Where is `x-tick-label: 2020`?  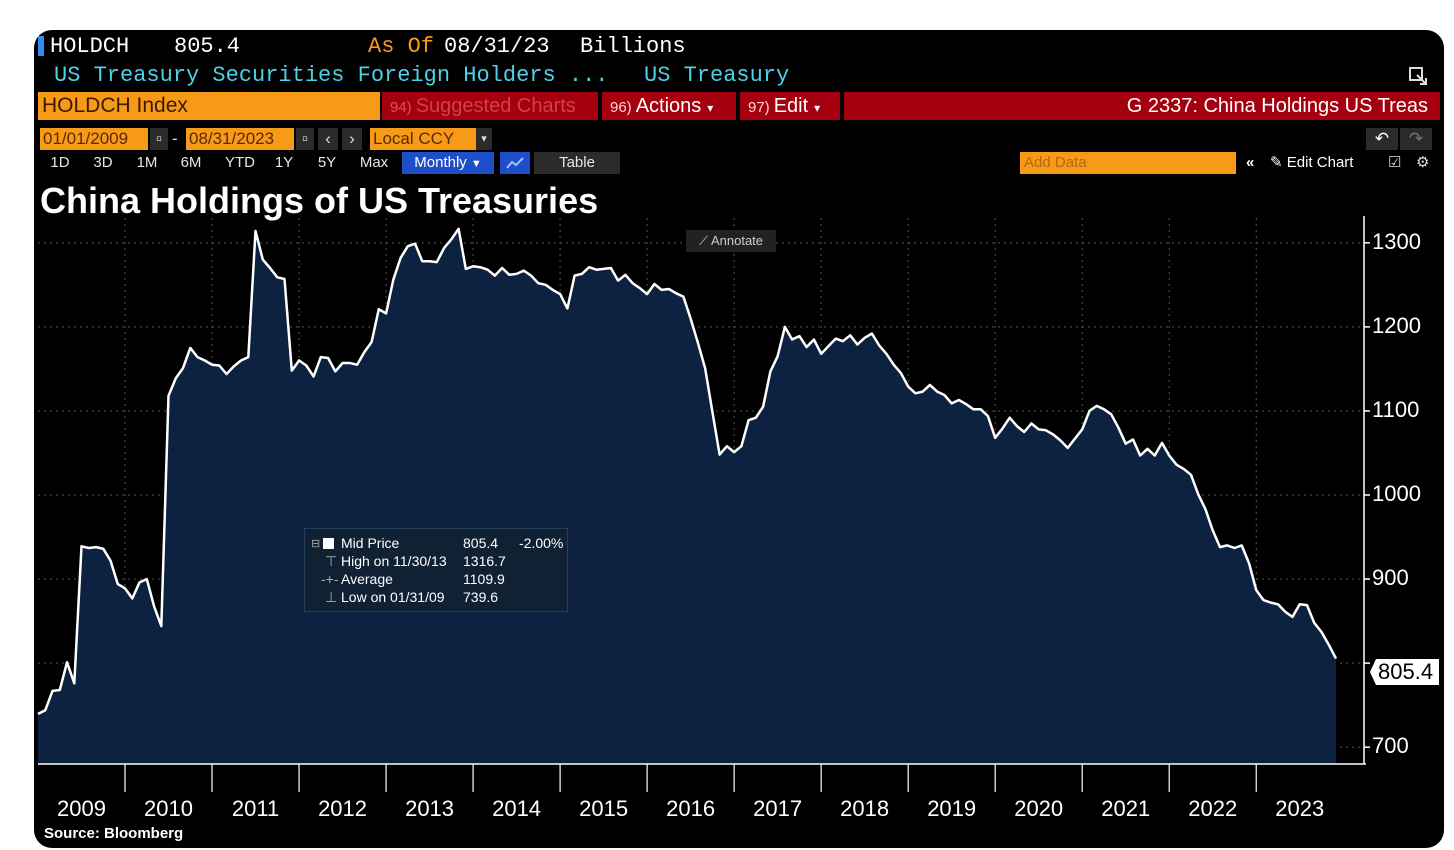
x-tick-label: 2020 is located at coordinates (1039, 808).